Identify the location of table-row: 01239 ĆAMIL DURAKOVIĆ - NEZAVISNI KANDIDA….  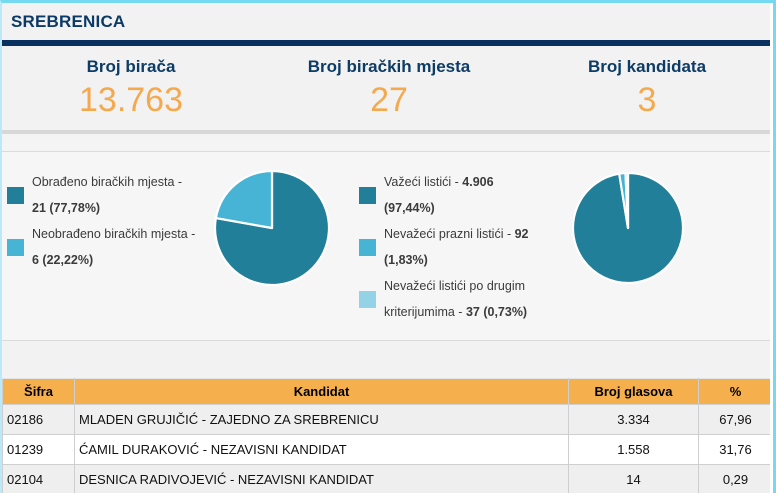
(387, 449).